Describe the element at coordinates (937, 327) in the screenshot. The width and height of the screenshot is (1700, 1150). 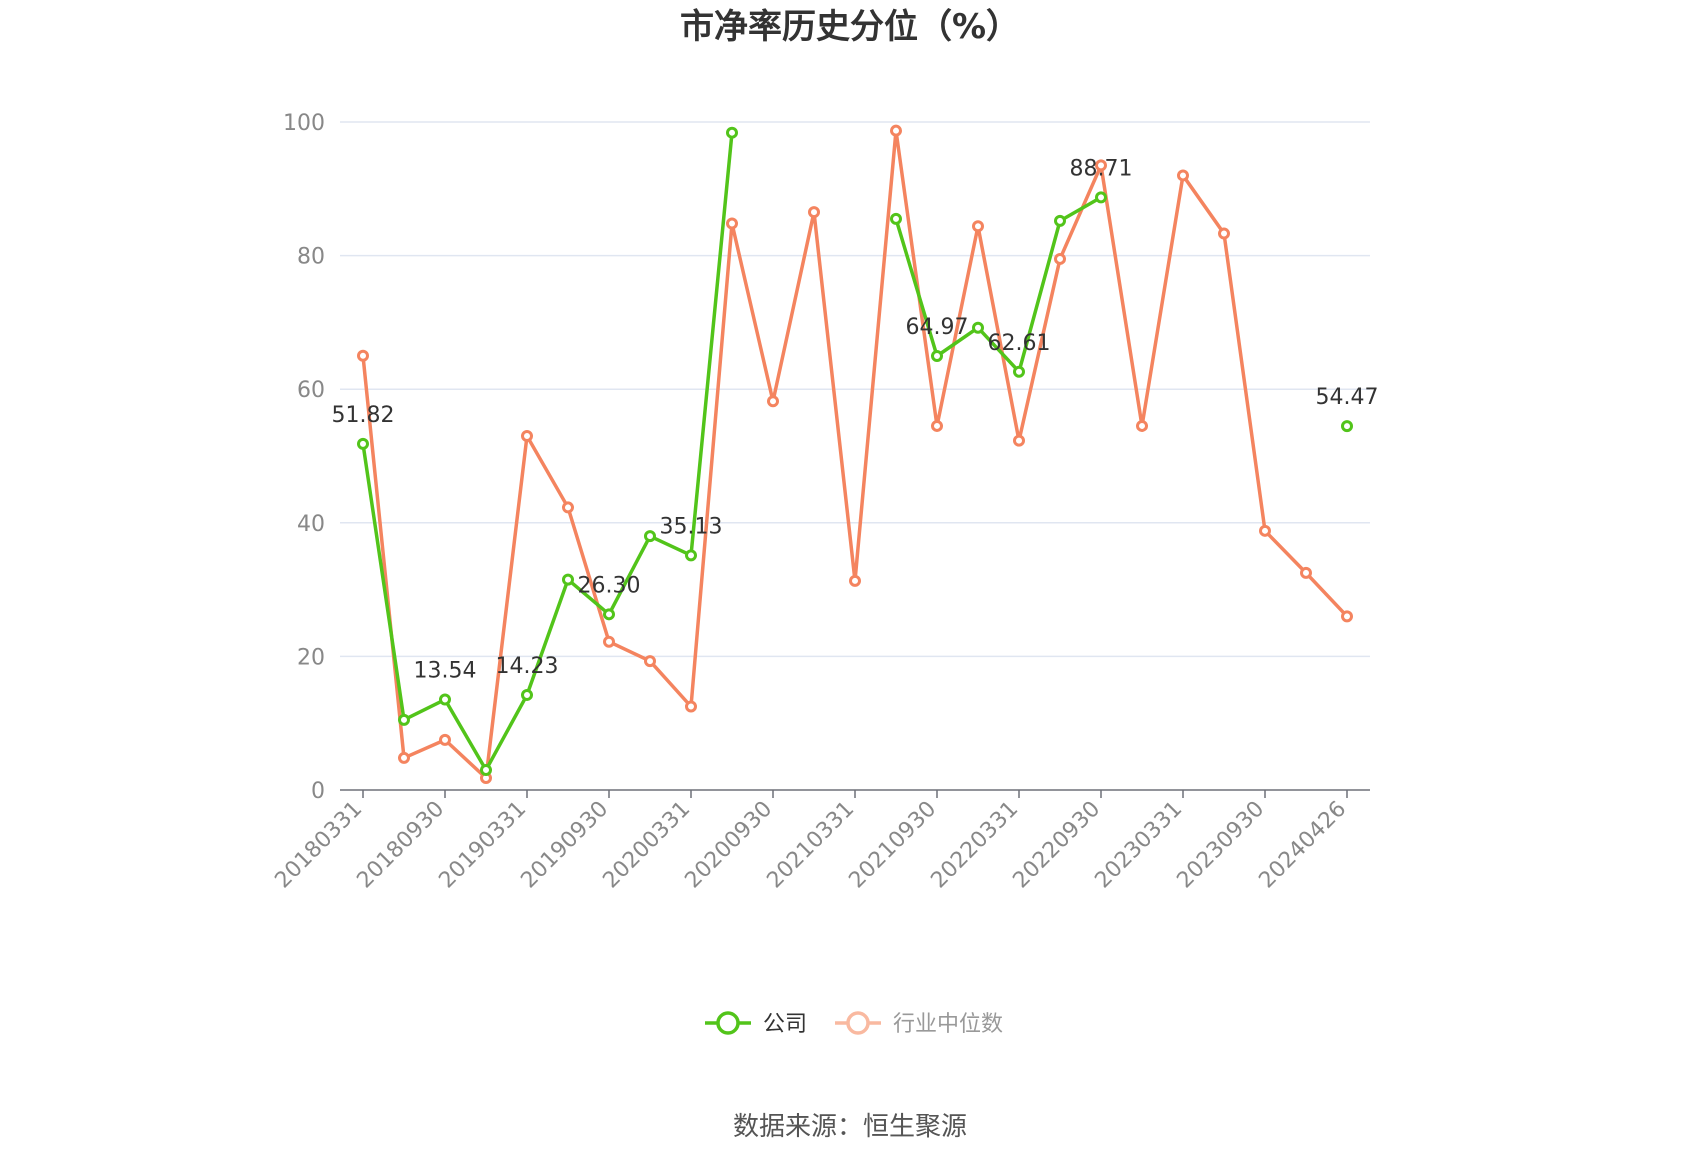
I see `data-label: 64.97` at that location.